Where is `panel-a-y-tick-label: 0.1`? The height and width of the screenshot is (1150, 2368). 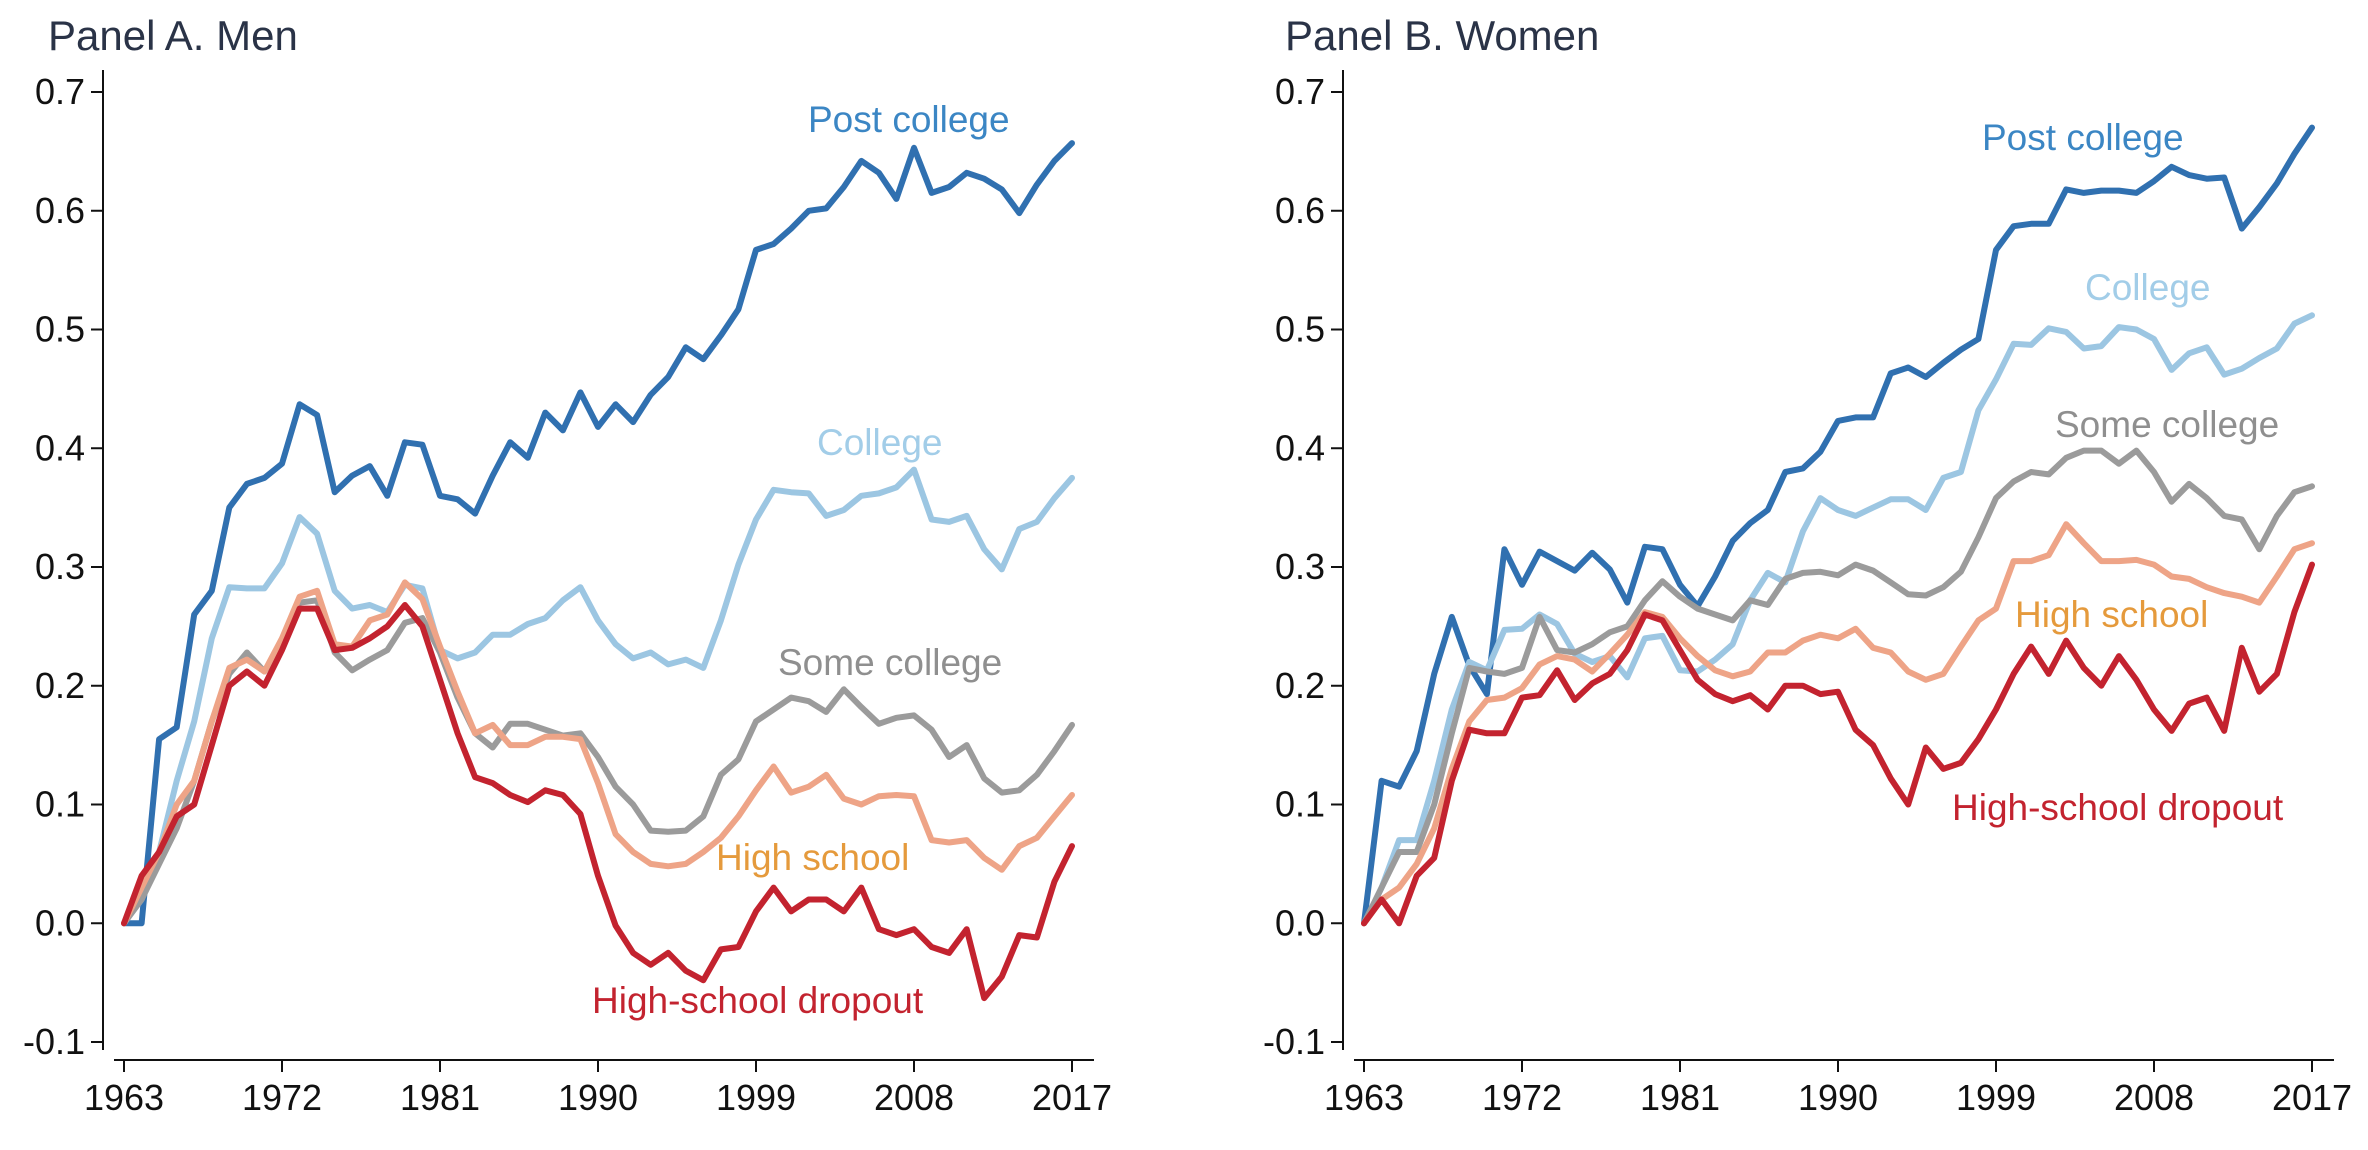 panel-a-y-tick-label: 0.1 is located at coordinates (60, 804).